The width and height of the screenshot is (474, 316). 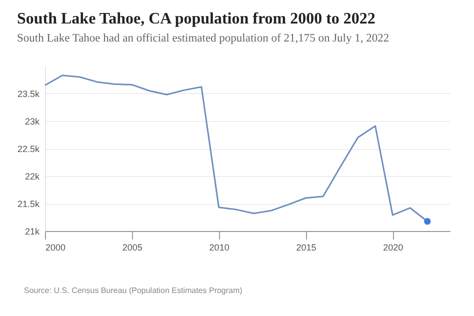 What do you see at coordinates (203, 38) in the screenshot?
I see `chart-subtitle: South Lake Tahoe had an official estimated population of 21,175 on July 1, 2022` at bounding box center [203, 38].